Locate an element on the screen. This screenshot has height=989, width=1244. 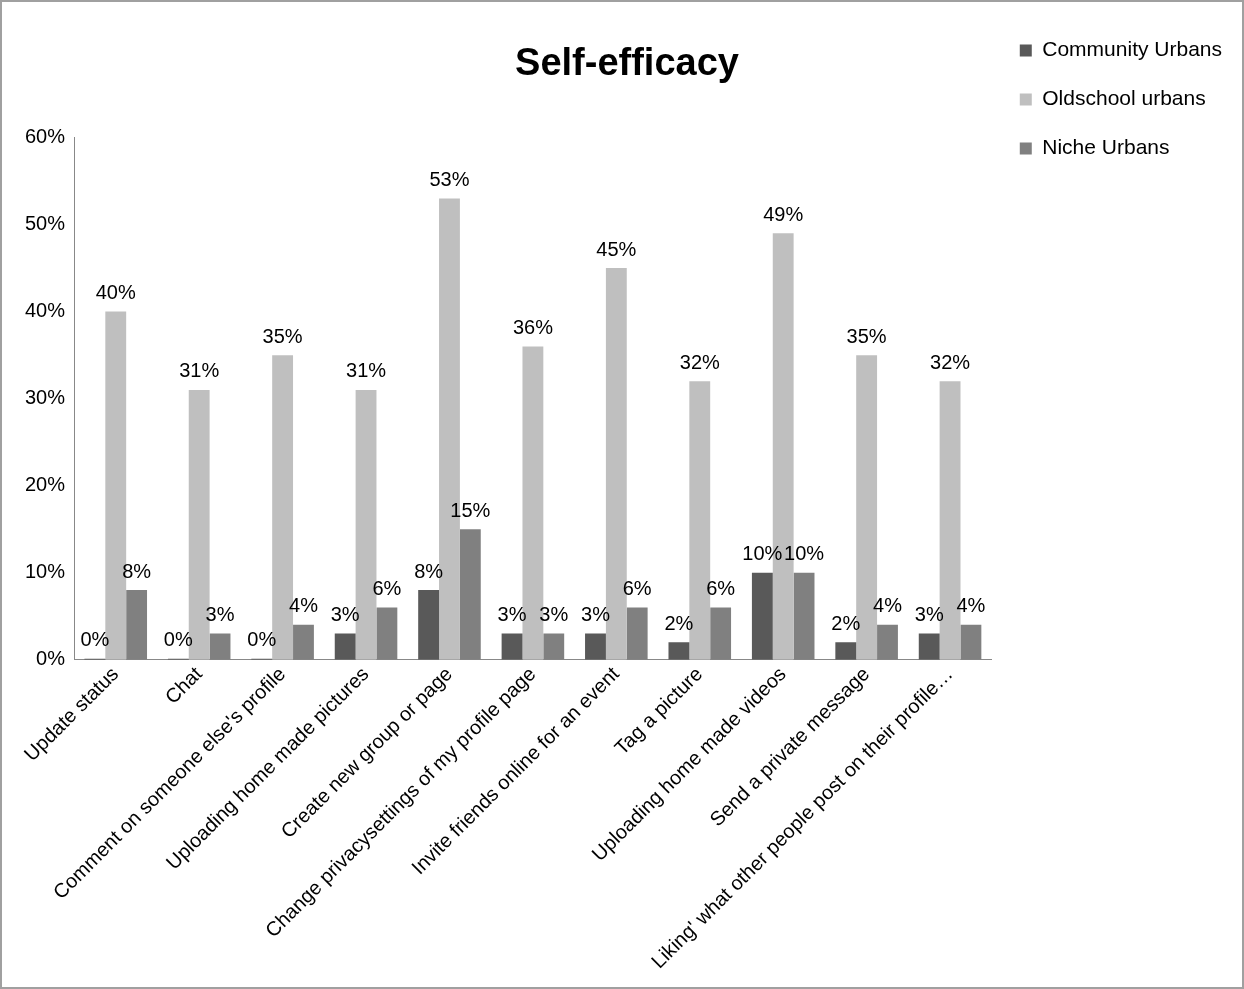
data-label: 15% is located at coordinates (470, 509).